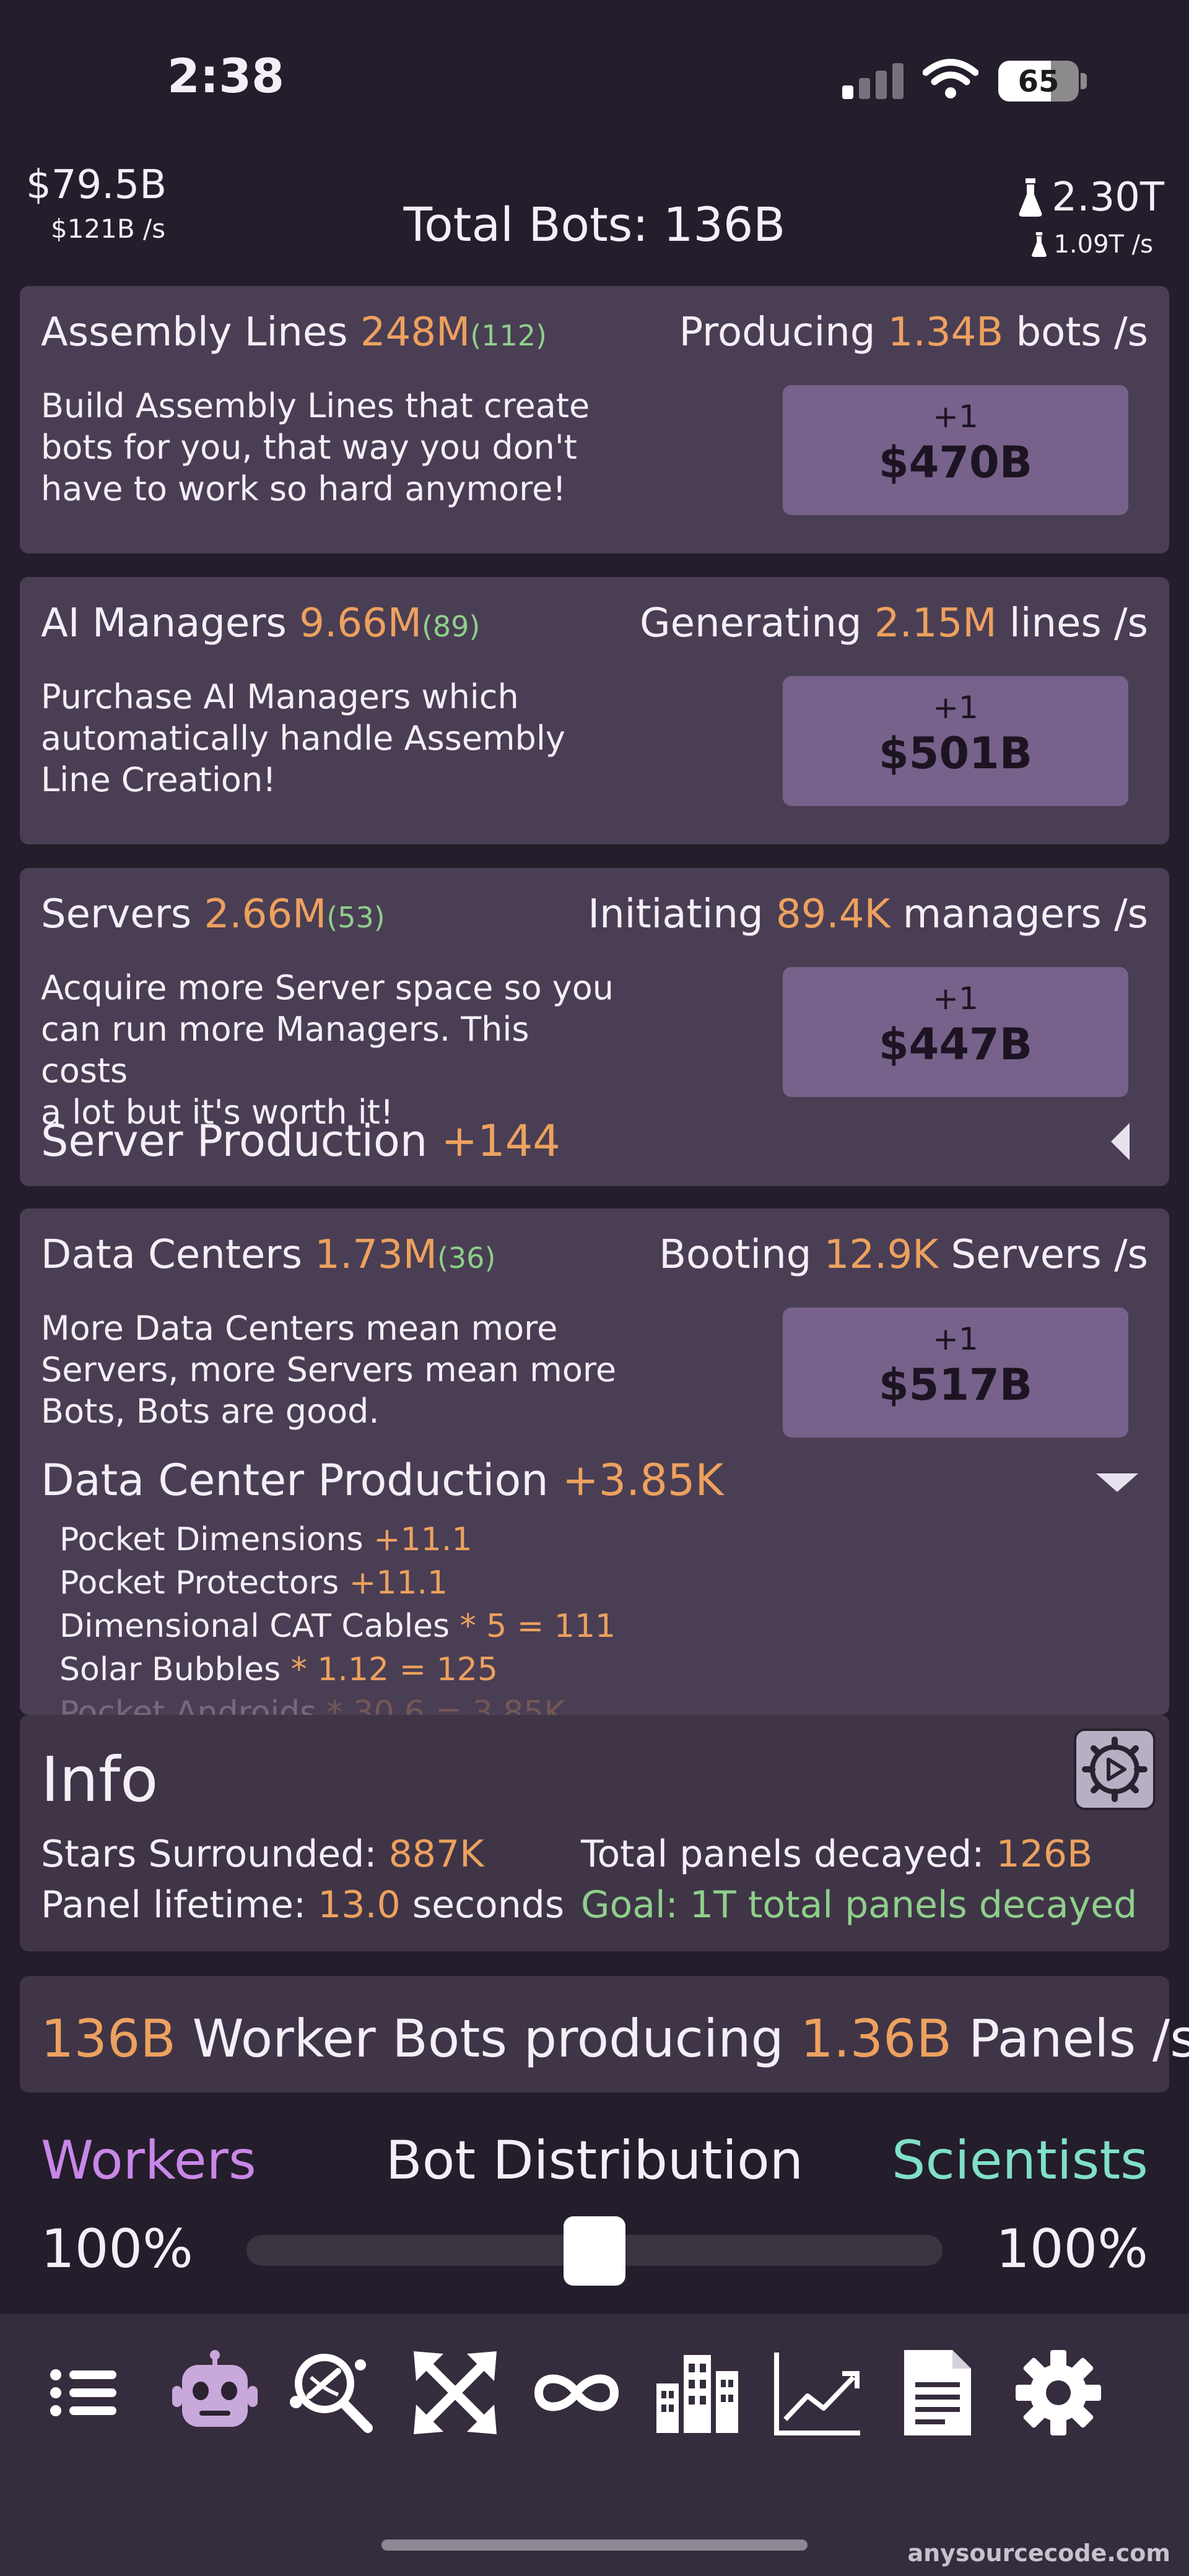 This screenshot has height=2576, width=1189. Describe the element at coordinates (833, 914) in the screenshot. I see `rate-value: 89.4K` at that location.